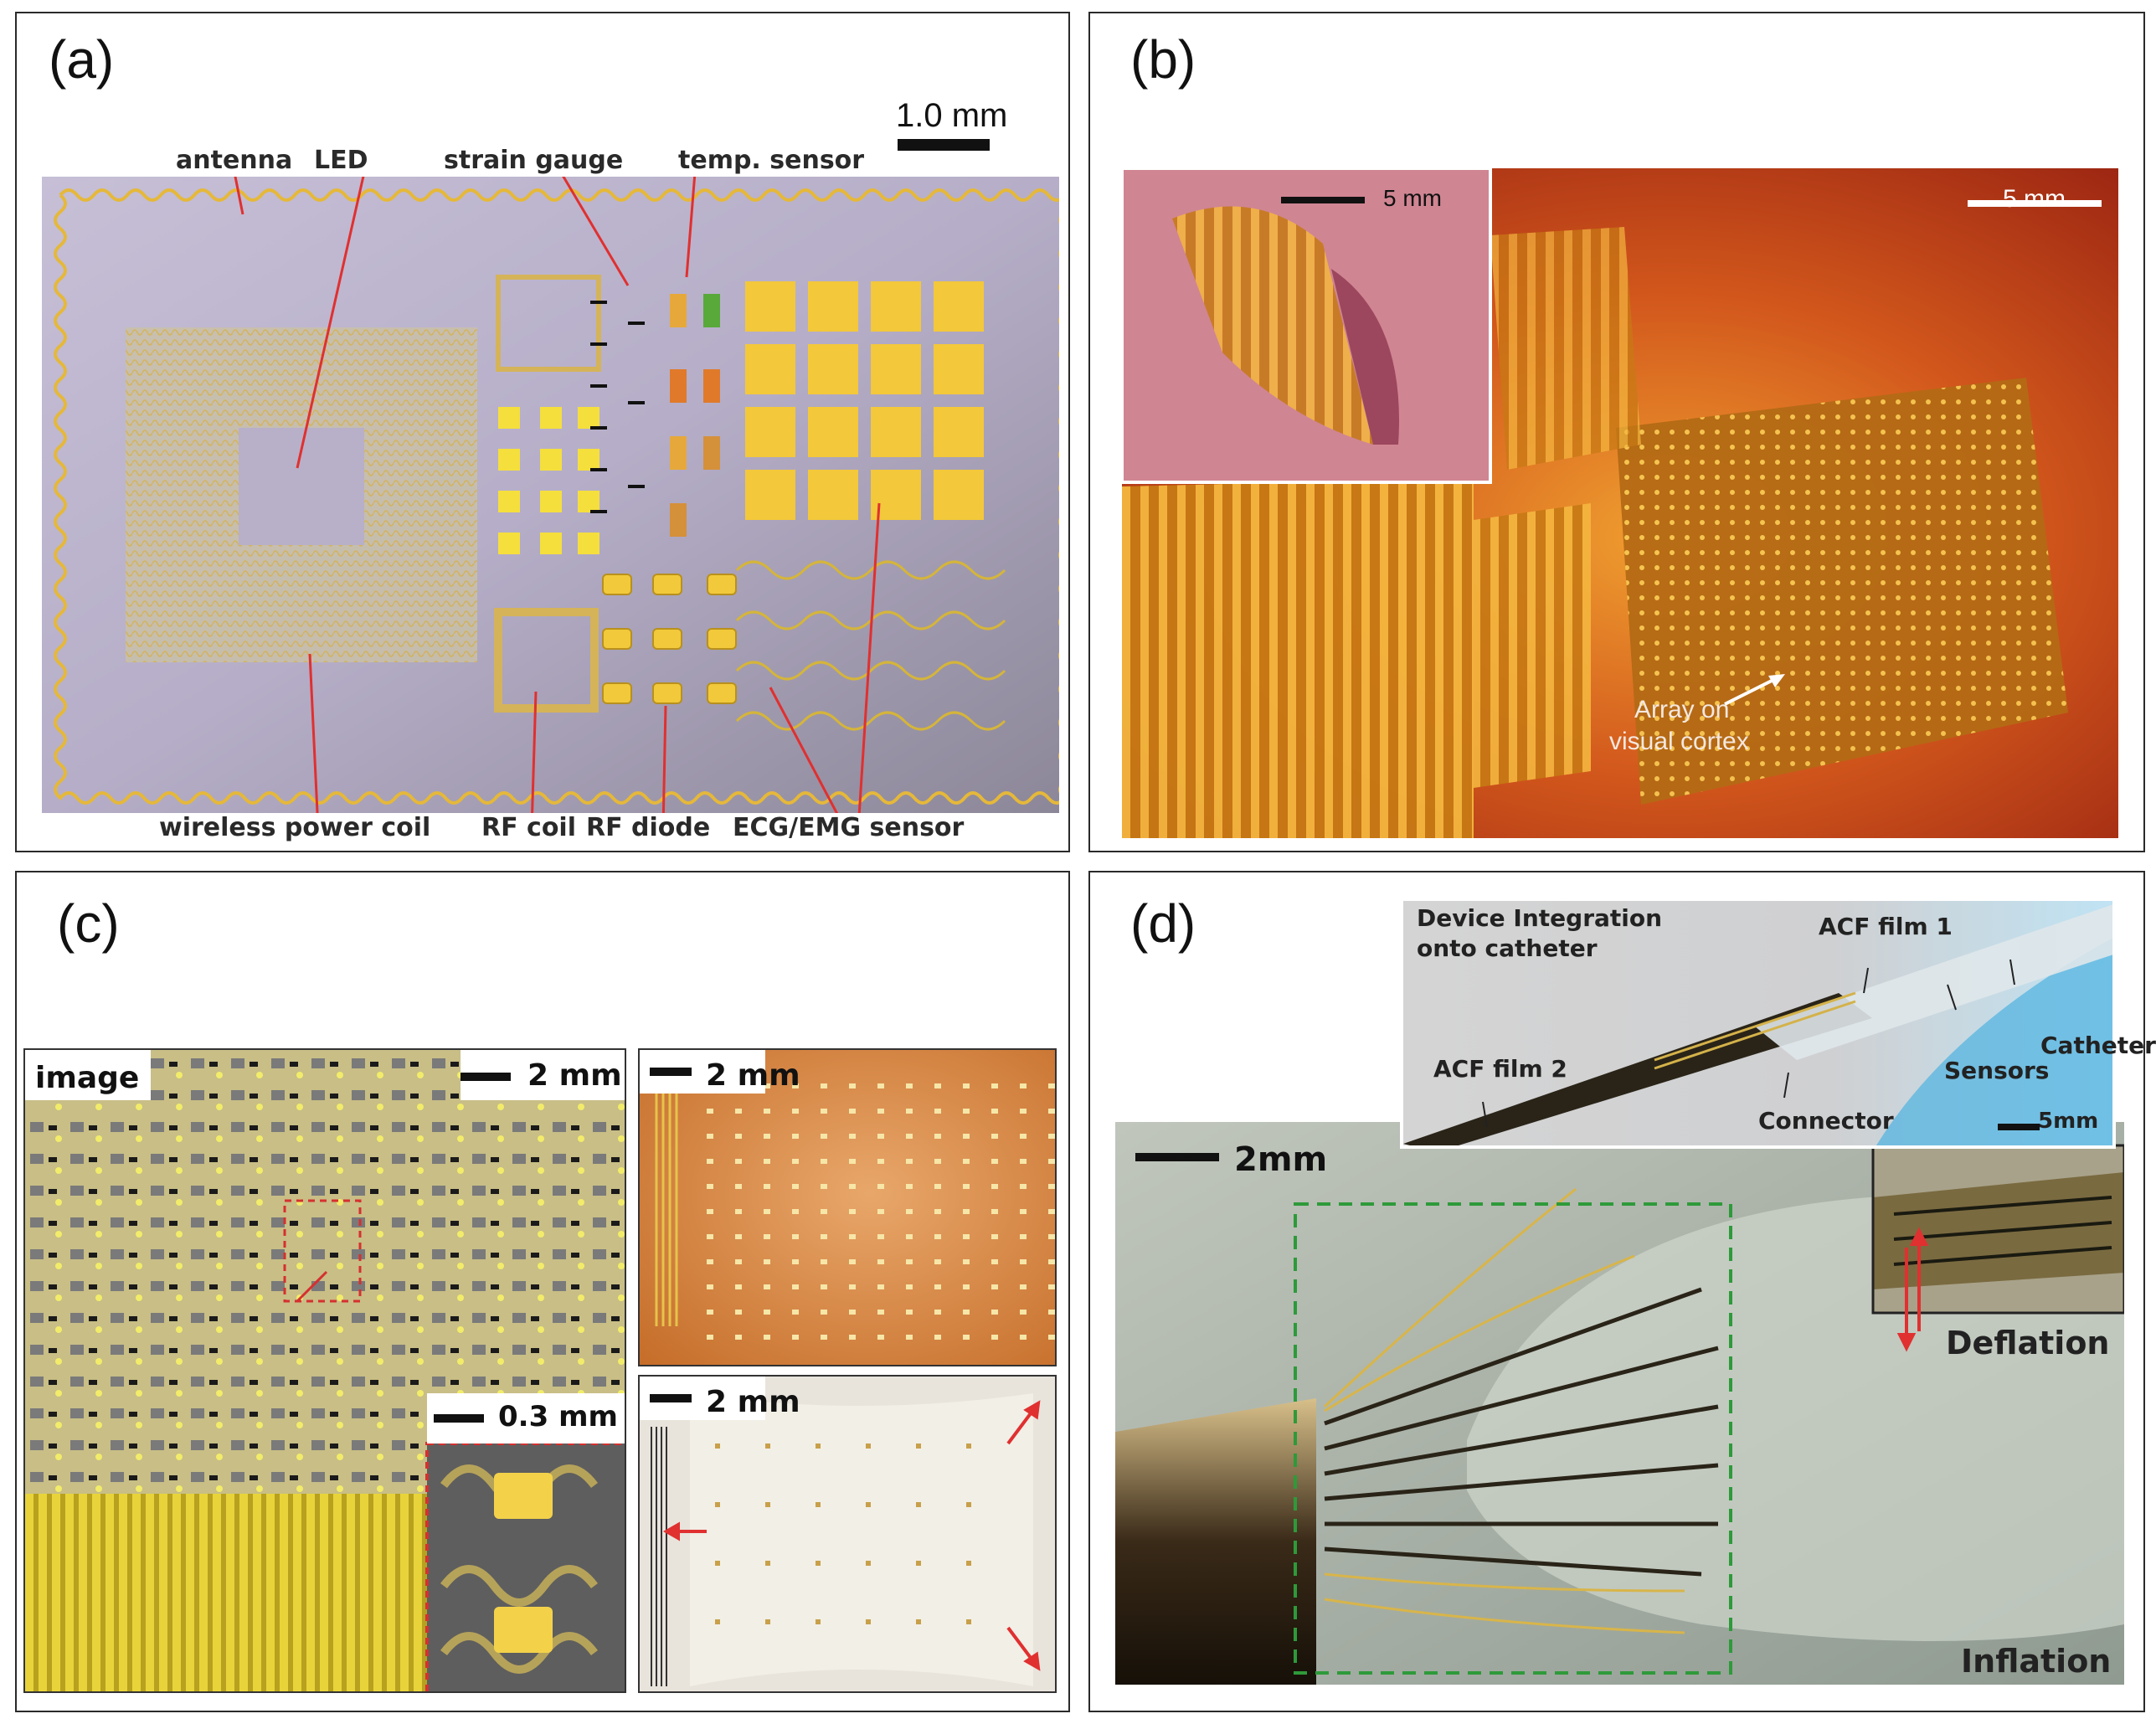  Describe the element at coordinates (753, 1075) in the screenshot. I see `panel-c-top-right-scale-label: 2 mm` at that location.